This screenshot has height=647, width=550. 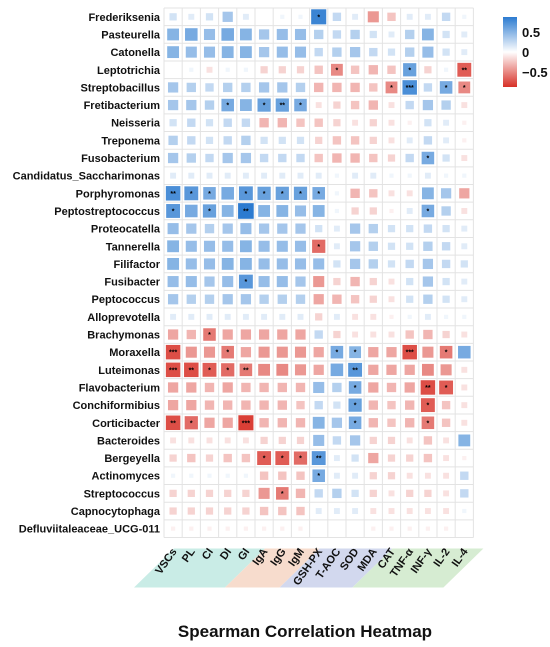 I want to click on row-label: Defluviitaleaceae_UCG-011, so click(x=89, y=530).